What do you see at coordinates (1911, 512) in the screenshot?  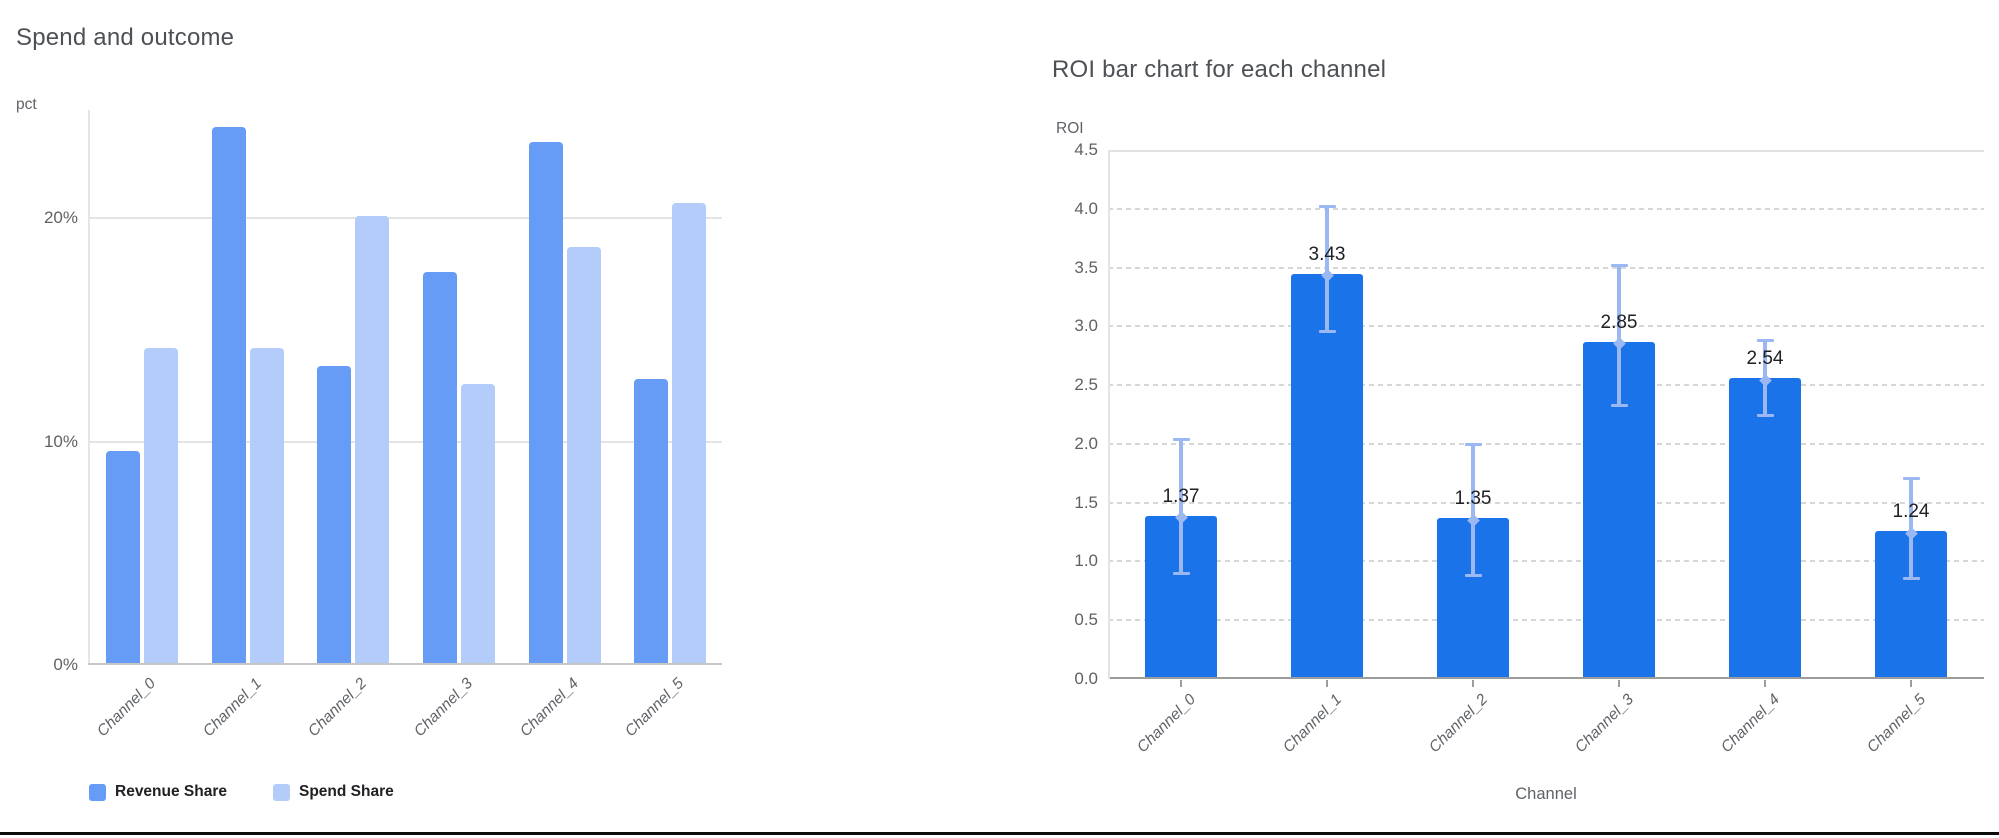 I see `bar-value-label: 1.24` at bounding box center [1911, 512].